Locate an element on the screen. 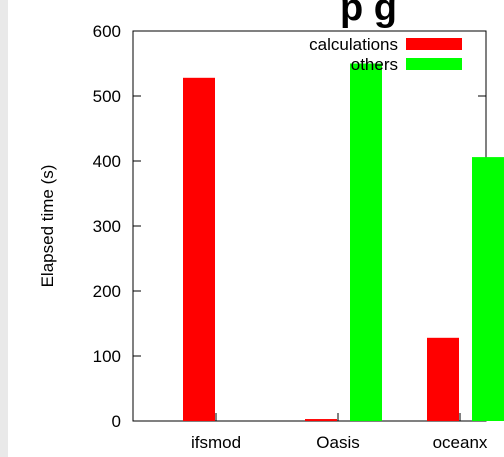 The width and height of the screenshot is (504, 457). legend-label-calculations: calculations is located at coordinates (353, 44).